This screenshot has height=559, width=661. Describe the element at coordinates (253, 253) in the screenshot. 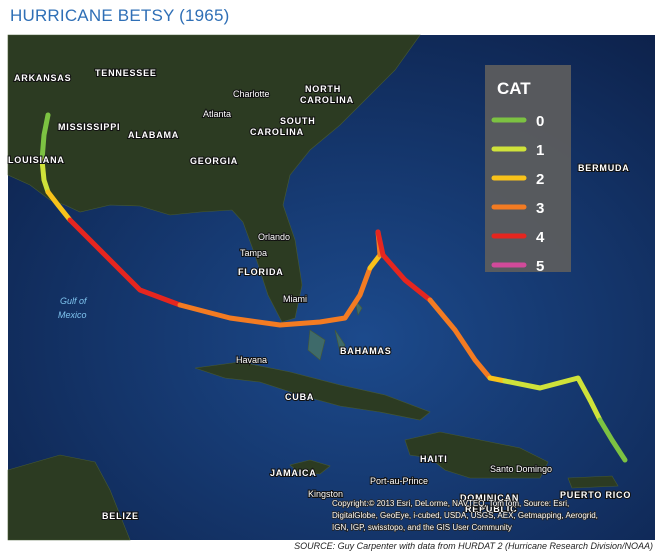

I see `place-label: Tampa` at that location.